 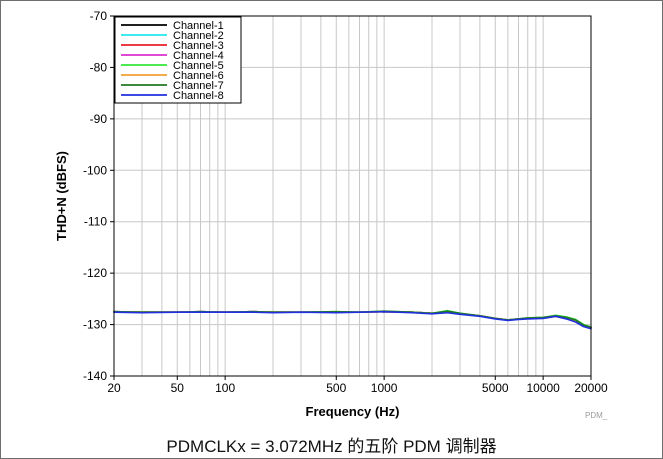 What do you see at coordinates (99, 16) in the screenshot?
I see `y-tick-label: -70` at bounding box center [99, 16].